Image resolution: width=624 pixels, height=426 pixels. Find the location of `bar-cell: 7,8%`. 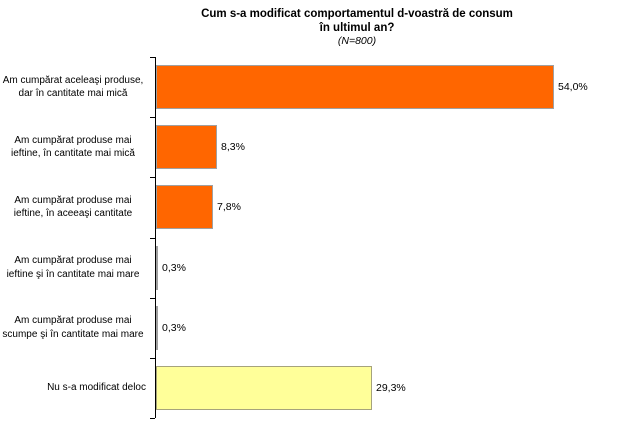

bar-cell: 7,8% is located at coordinates (389, 207).